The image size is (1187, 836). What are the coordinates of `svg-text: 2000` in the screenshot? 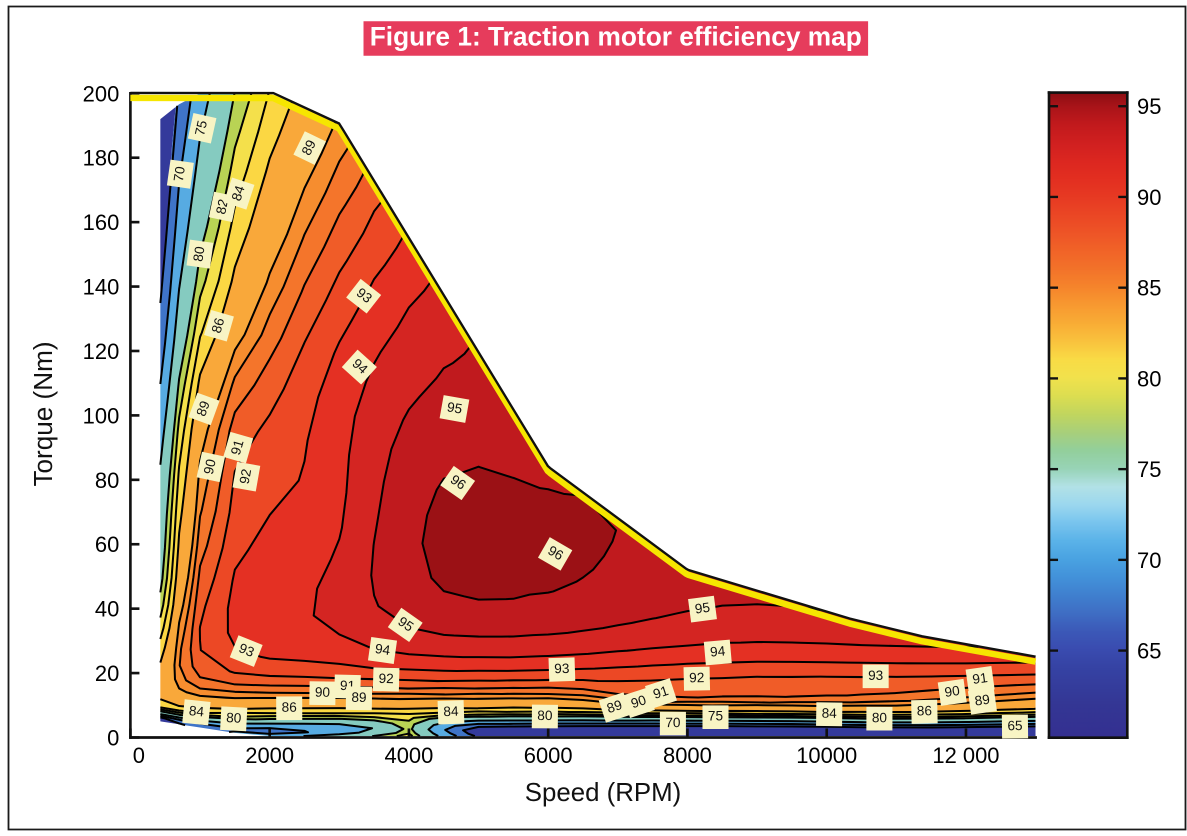 It's located at (269, 755).